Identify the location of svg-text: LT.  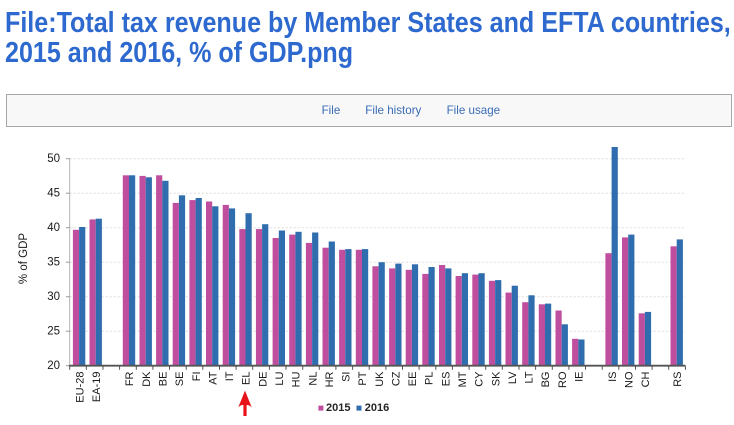
(530, 377).